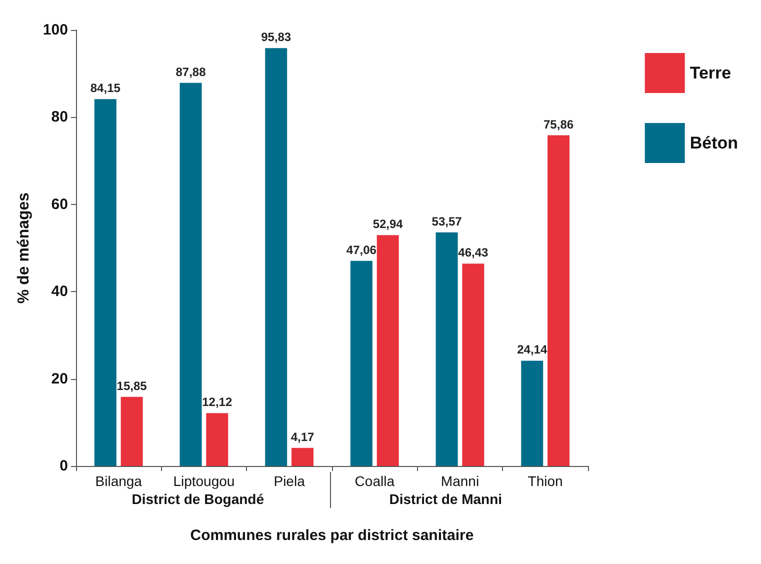  What do you see at coordinates (59, 291) in the screenshot?
I see `y-tick-label: 40` at bounding box center [59, 291].